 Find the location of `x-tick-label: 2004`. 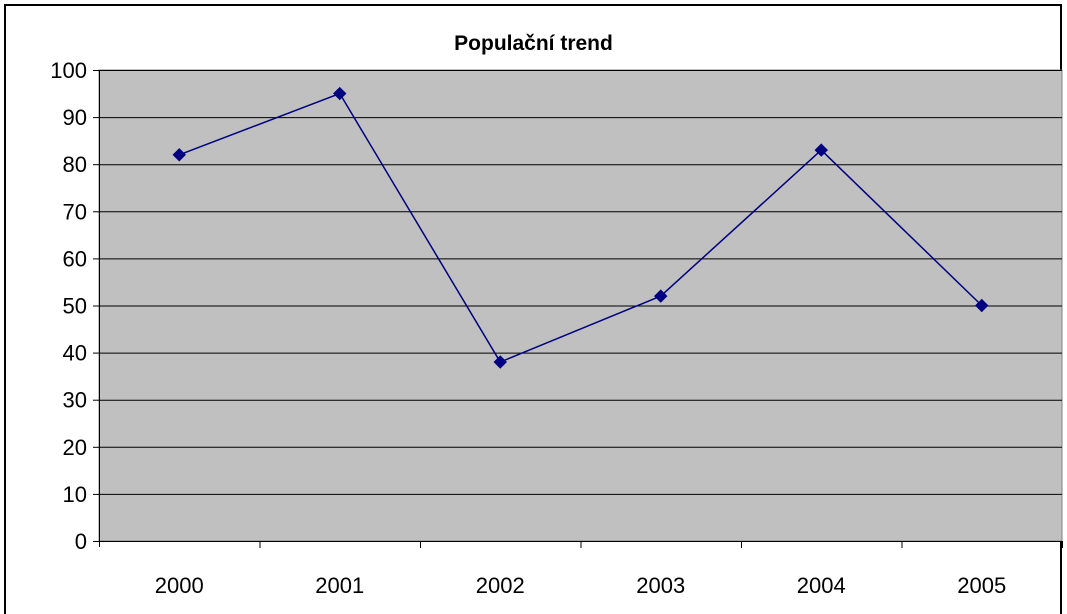

x-tick-label: 2004 is located at coordinates (821, 585).